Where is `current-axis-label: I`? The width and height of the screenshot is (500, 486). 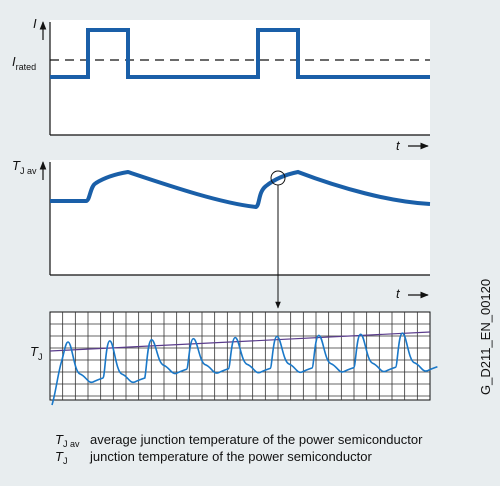
current-axis-label: I is located at coordinates (35, 23).